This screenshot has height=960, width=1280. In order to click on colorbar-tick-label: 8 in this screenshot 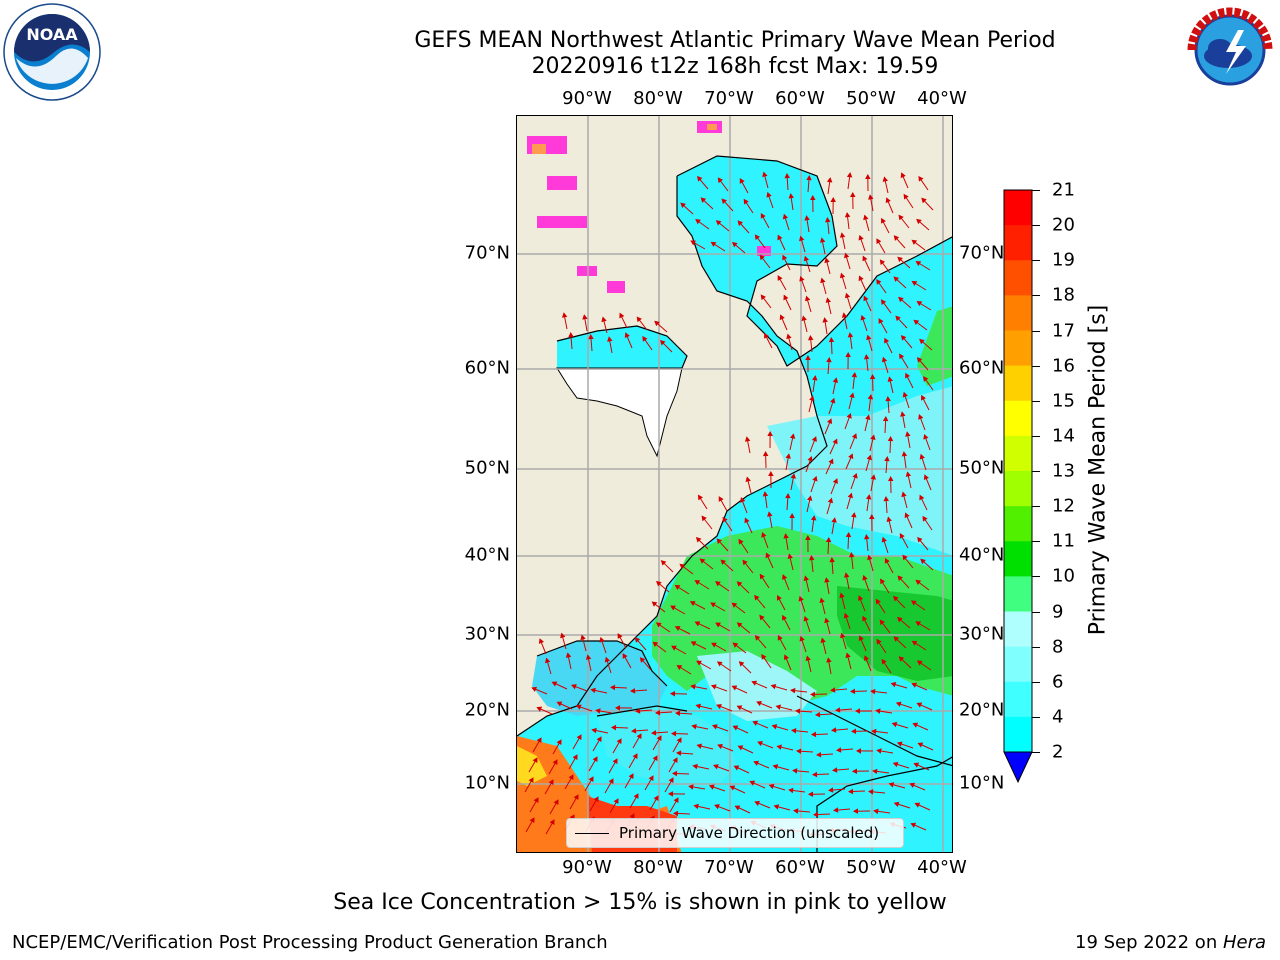, I will do `click(1058, 647)`.